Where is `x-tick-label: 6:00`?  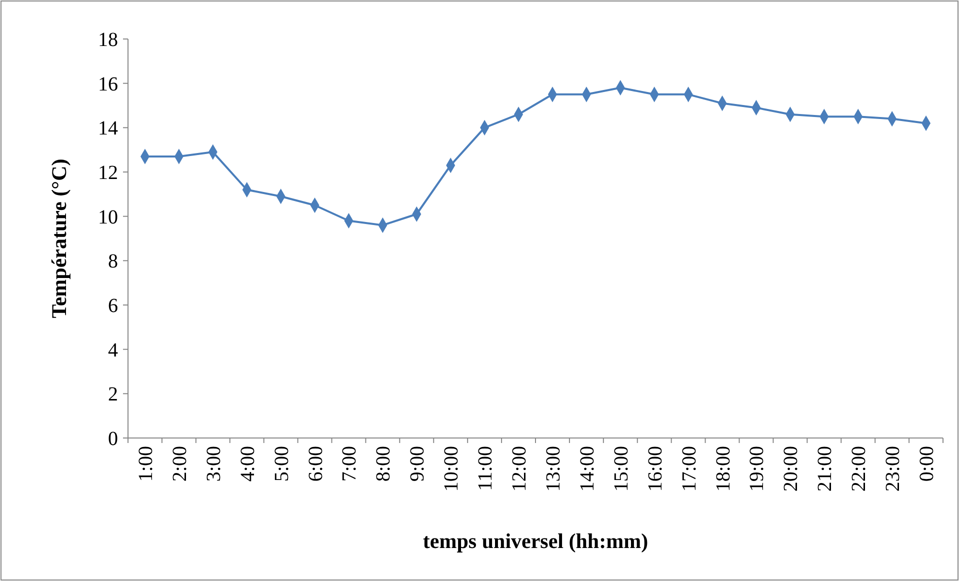
x-tick-label: 6:00 is located at coordinates (315, 464).